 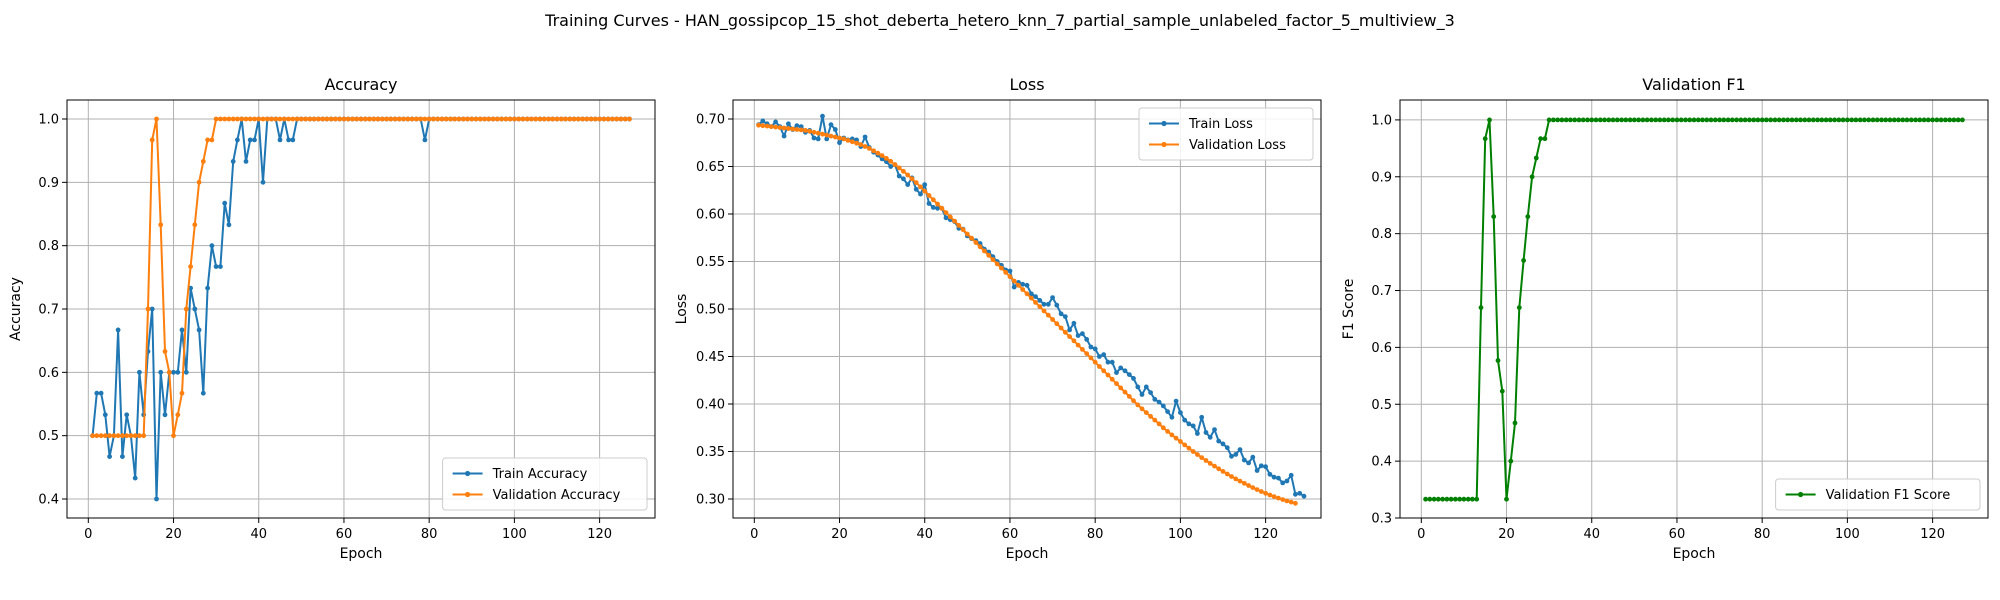 What do you see at coordinates (173, 534) in the screenshot?
I see `x-tick-label: 20` at bounding box center [173, 534].